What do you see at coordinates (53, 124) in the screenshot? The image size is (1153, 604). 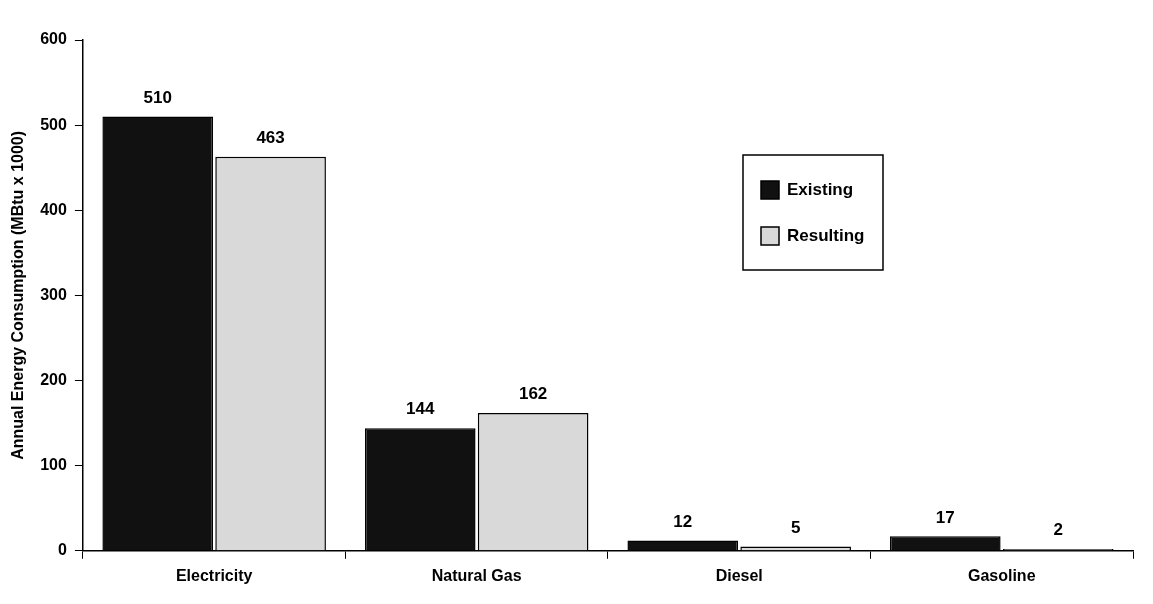 I see `y-tick-label: 500` at bounding box center [53, 124].